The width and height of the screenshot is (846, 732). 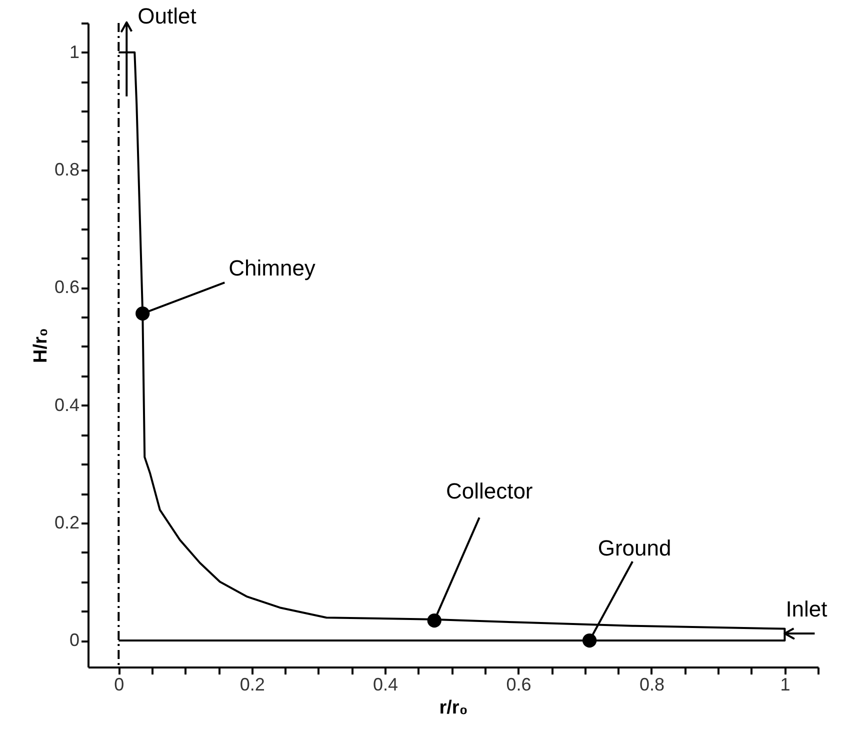 What do you see at coordinates (272, 268) in the screenshot?
I see `annotation: Chimney` at bounding box center [272, 268].